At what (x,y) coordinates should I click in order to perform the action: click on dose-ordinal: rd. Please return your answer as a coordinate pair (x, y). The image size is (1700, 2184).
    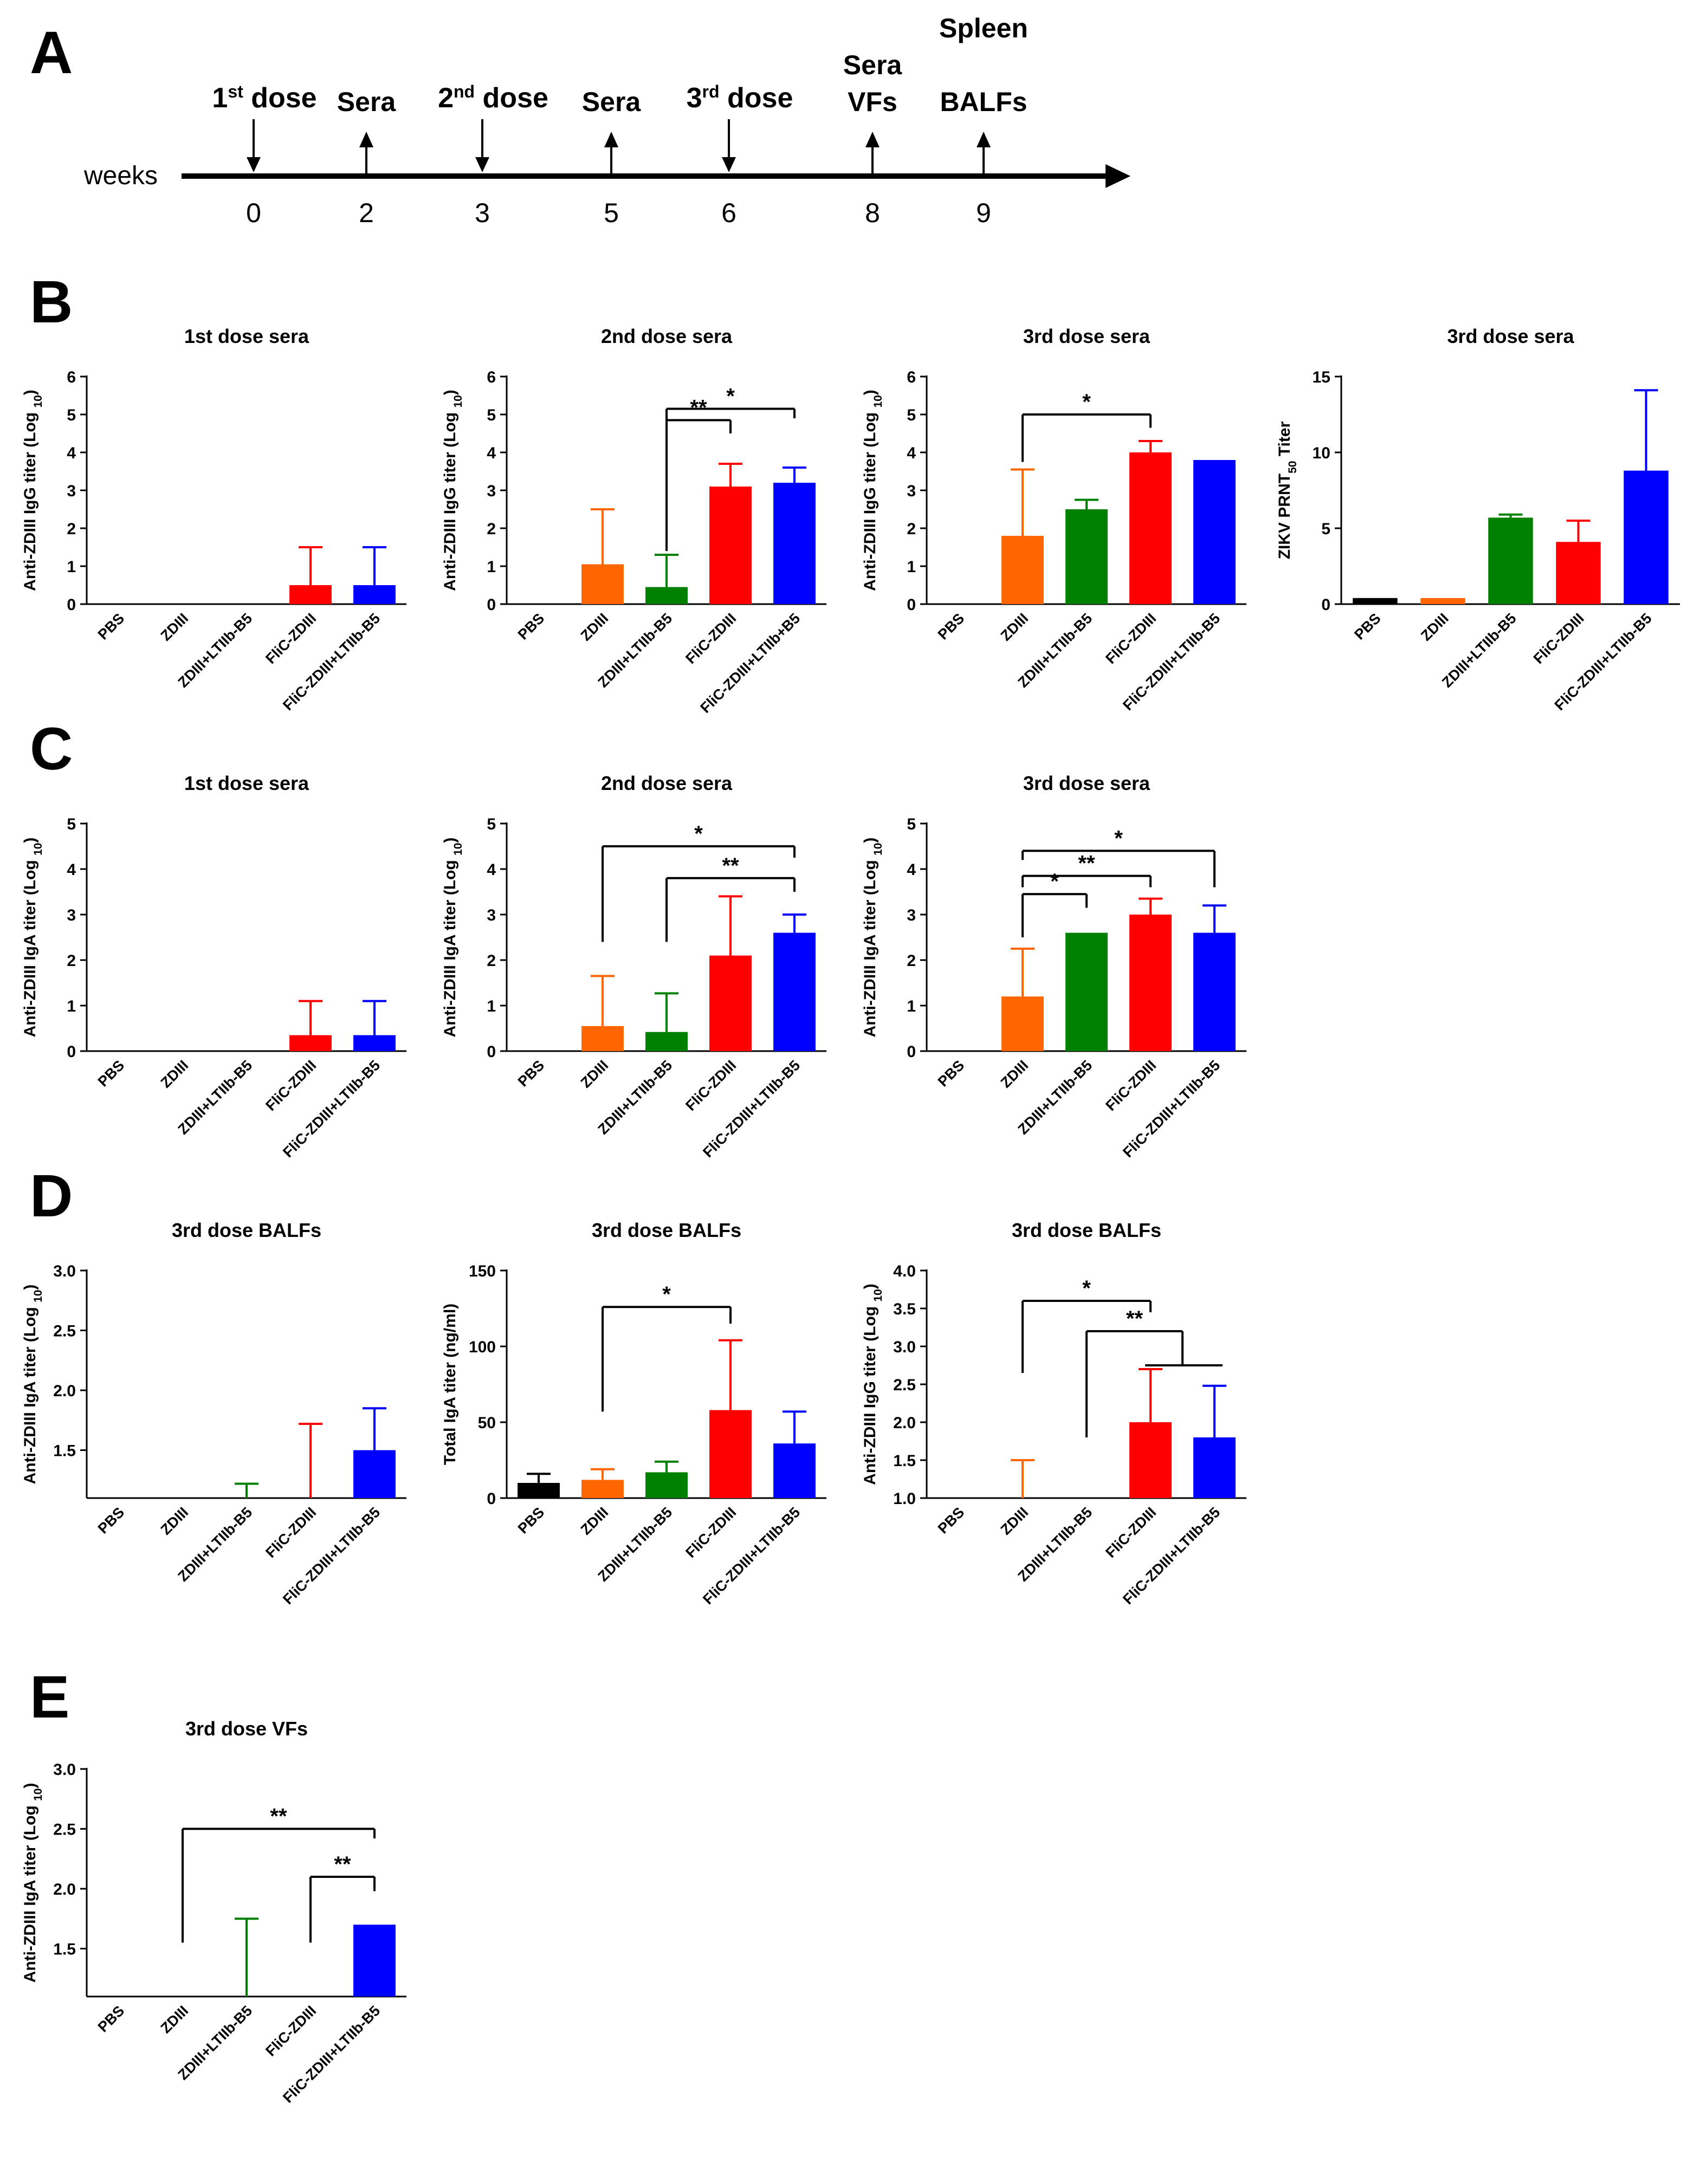
    Looking at the image, I should click on (711, 92).